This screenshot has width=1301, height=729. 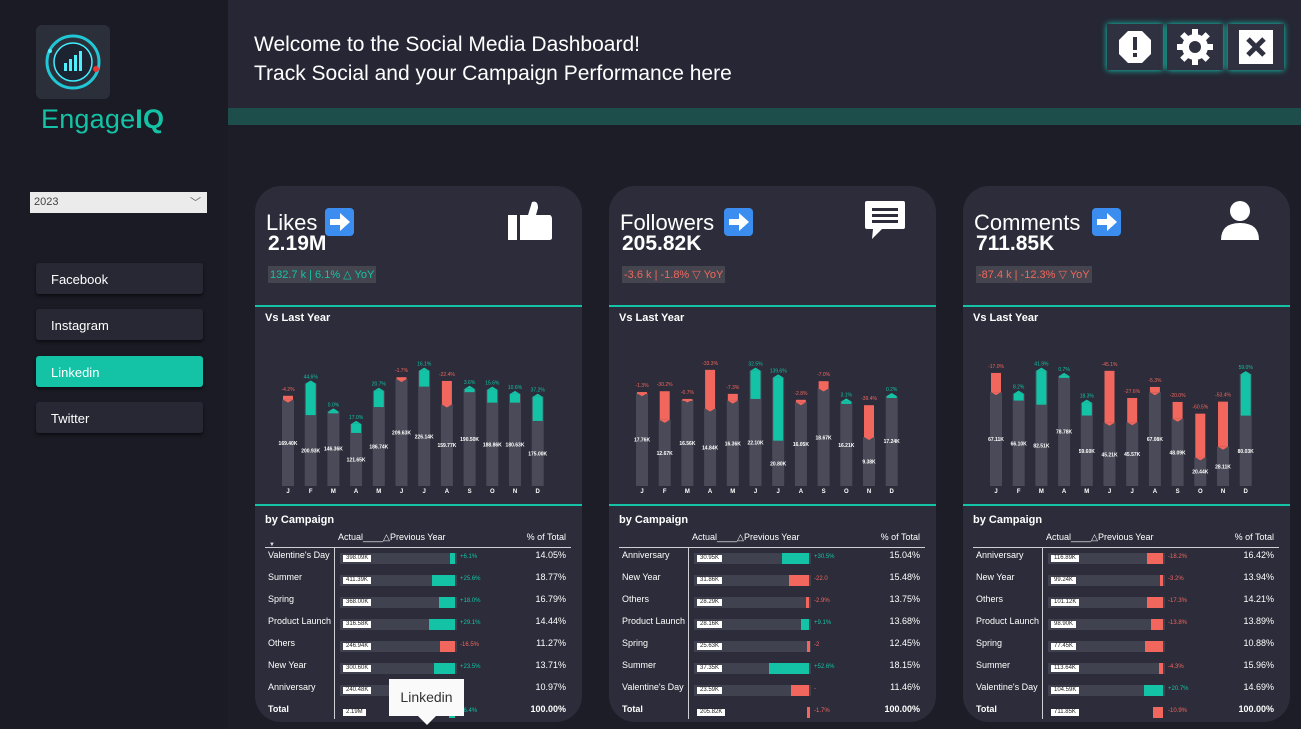 I want to click on table-row: Total 205.82K -1.7% 100.00%, so click(x=772, y=712).